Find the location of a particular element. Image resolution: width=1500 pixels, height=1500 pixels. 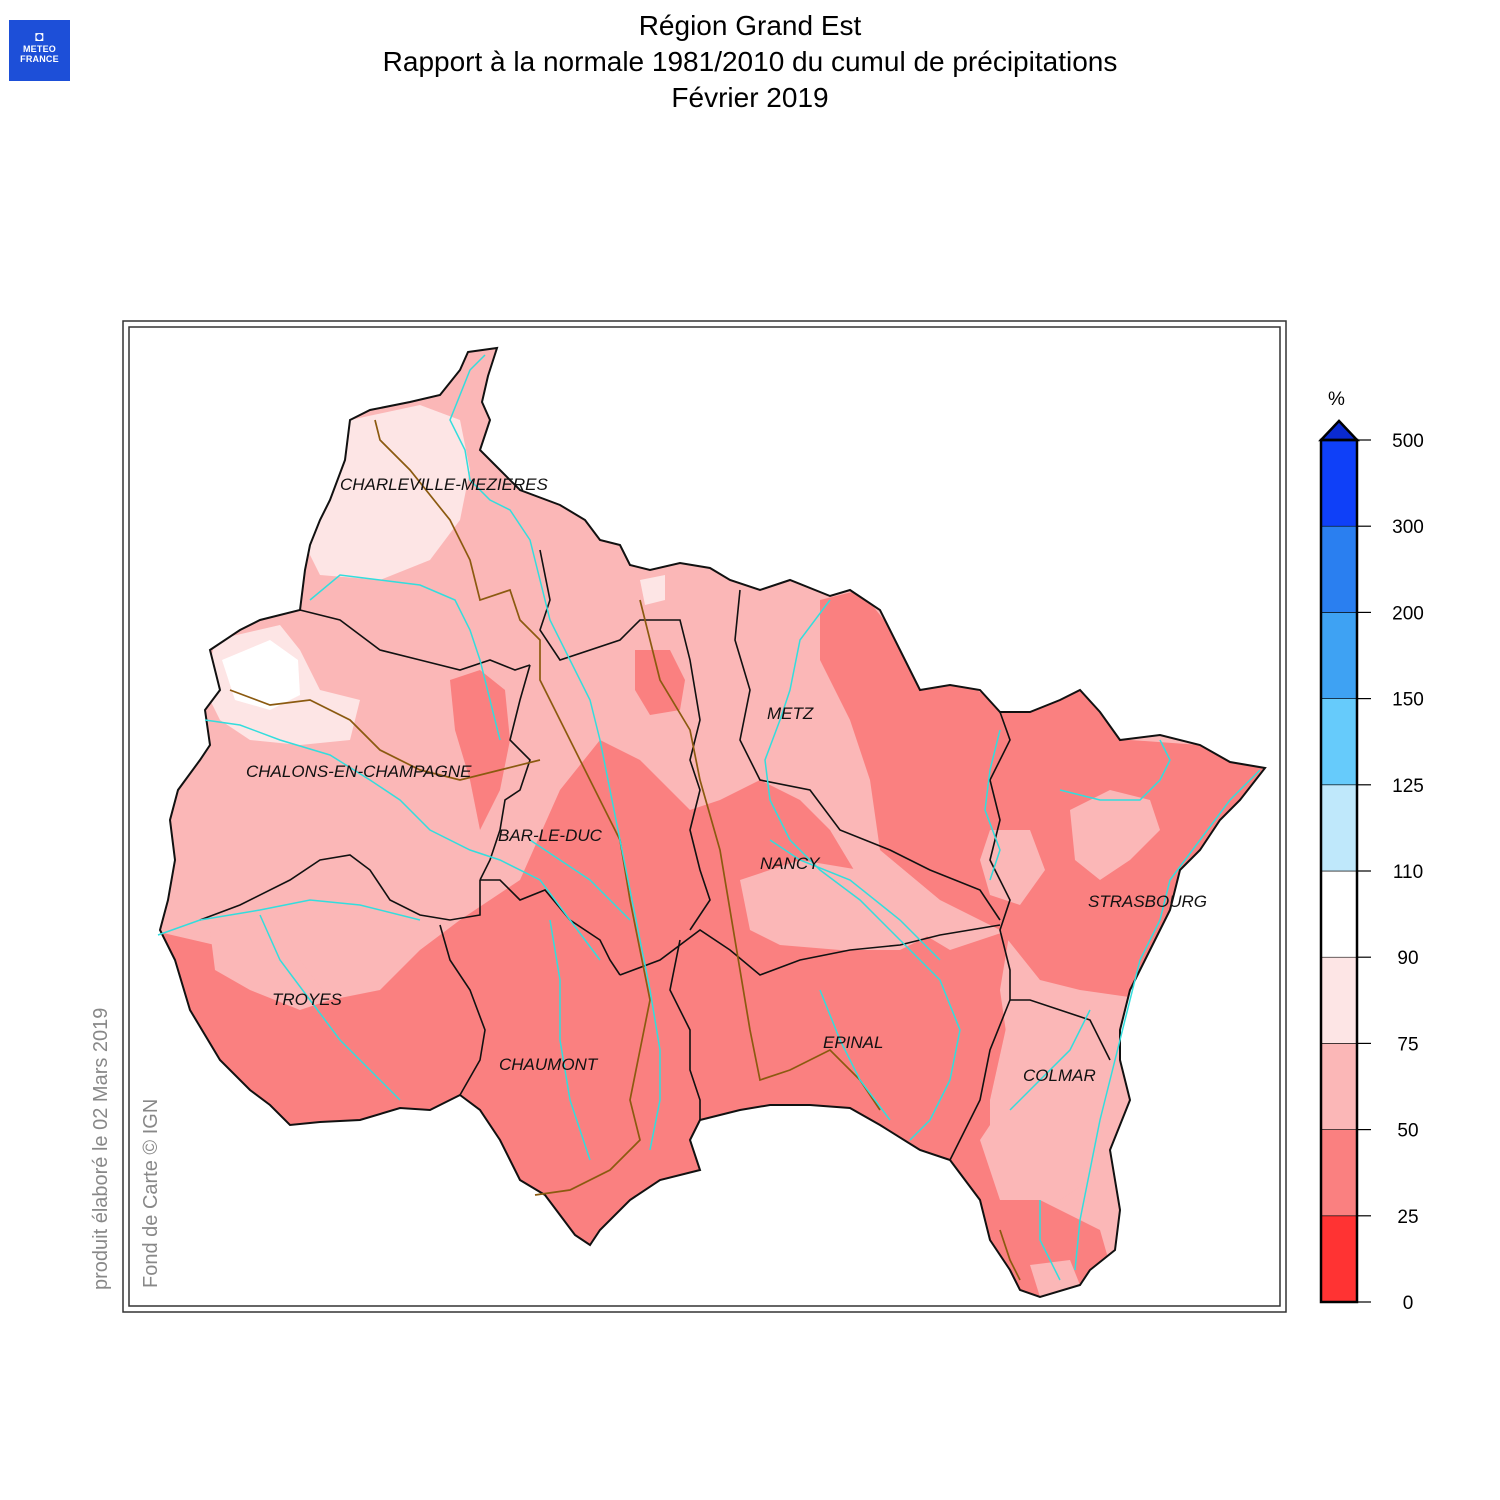

border-meuse-moselle is located at coordinates (625, 740).